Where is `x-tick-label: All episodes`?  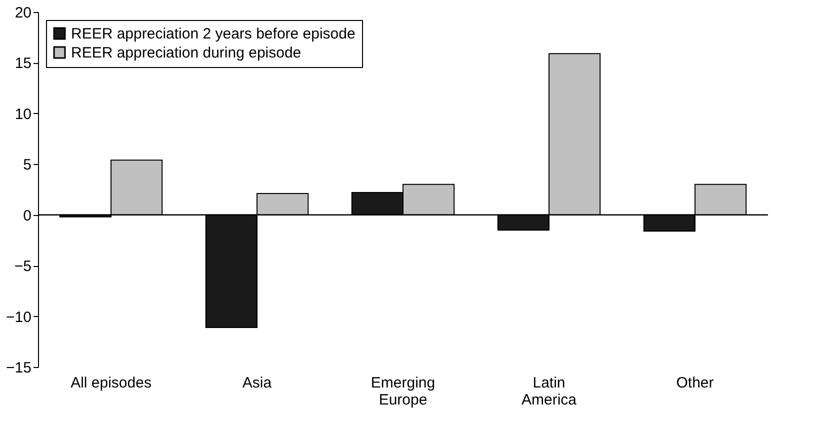 x-tick-label: All episodes is located at coordinates (111, 383).